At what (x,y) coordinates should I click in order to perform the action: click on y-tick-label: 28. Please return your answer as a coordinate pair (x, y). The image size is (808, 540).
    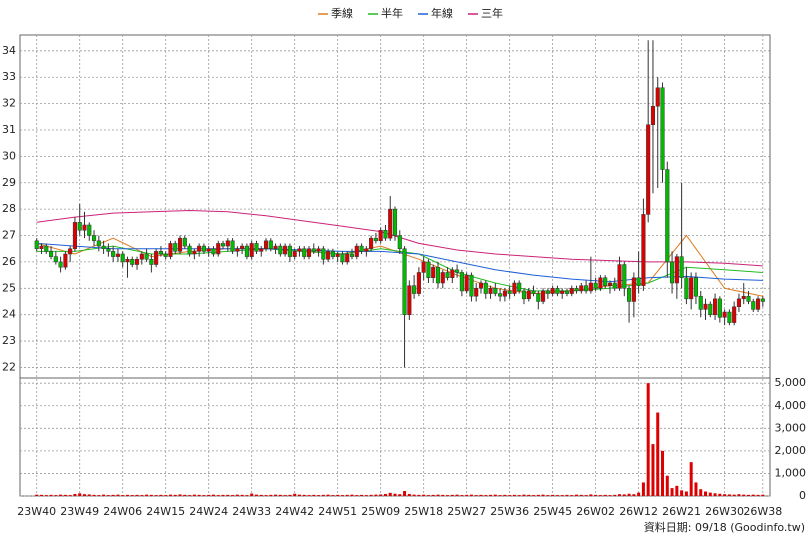
    Looking at the image, I should click on (9, 208).